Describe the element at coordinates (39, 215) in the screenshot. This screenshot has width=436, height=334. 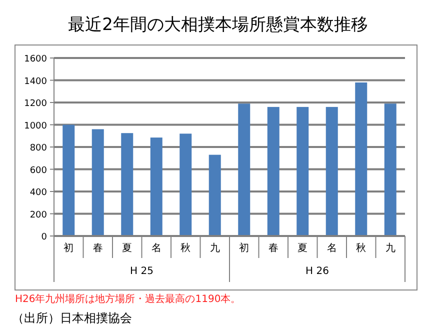
I see `y-tick-label: 200` at that location.